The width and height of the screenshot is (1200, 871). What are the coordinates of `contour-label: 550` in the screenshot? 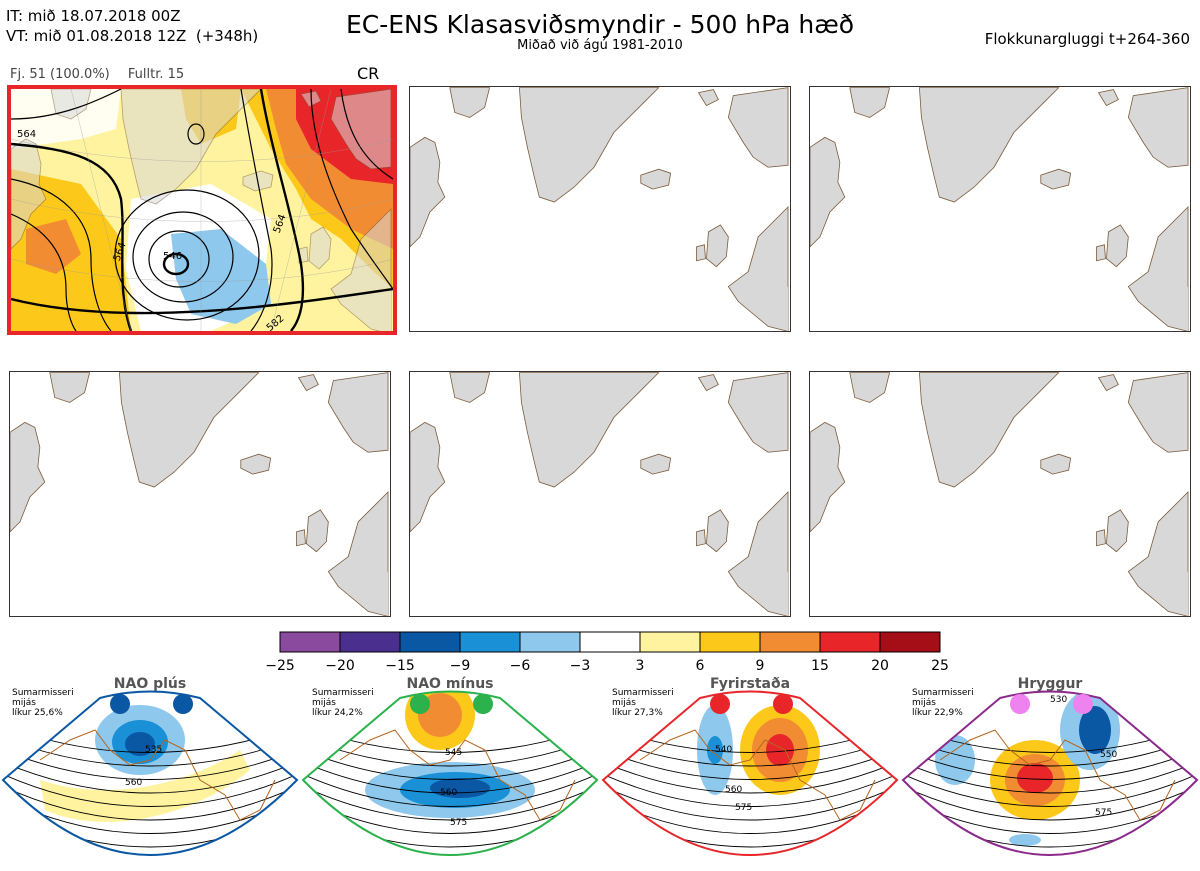 It's located at (1108, 755).